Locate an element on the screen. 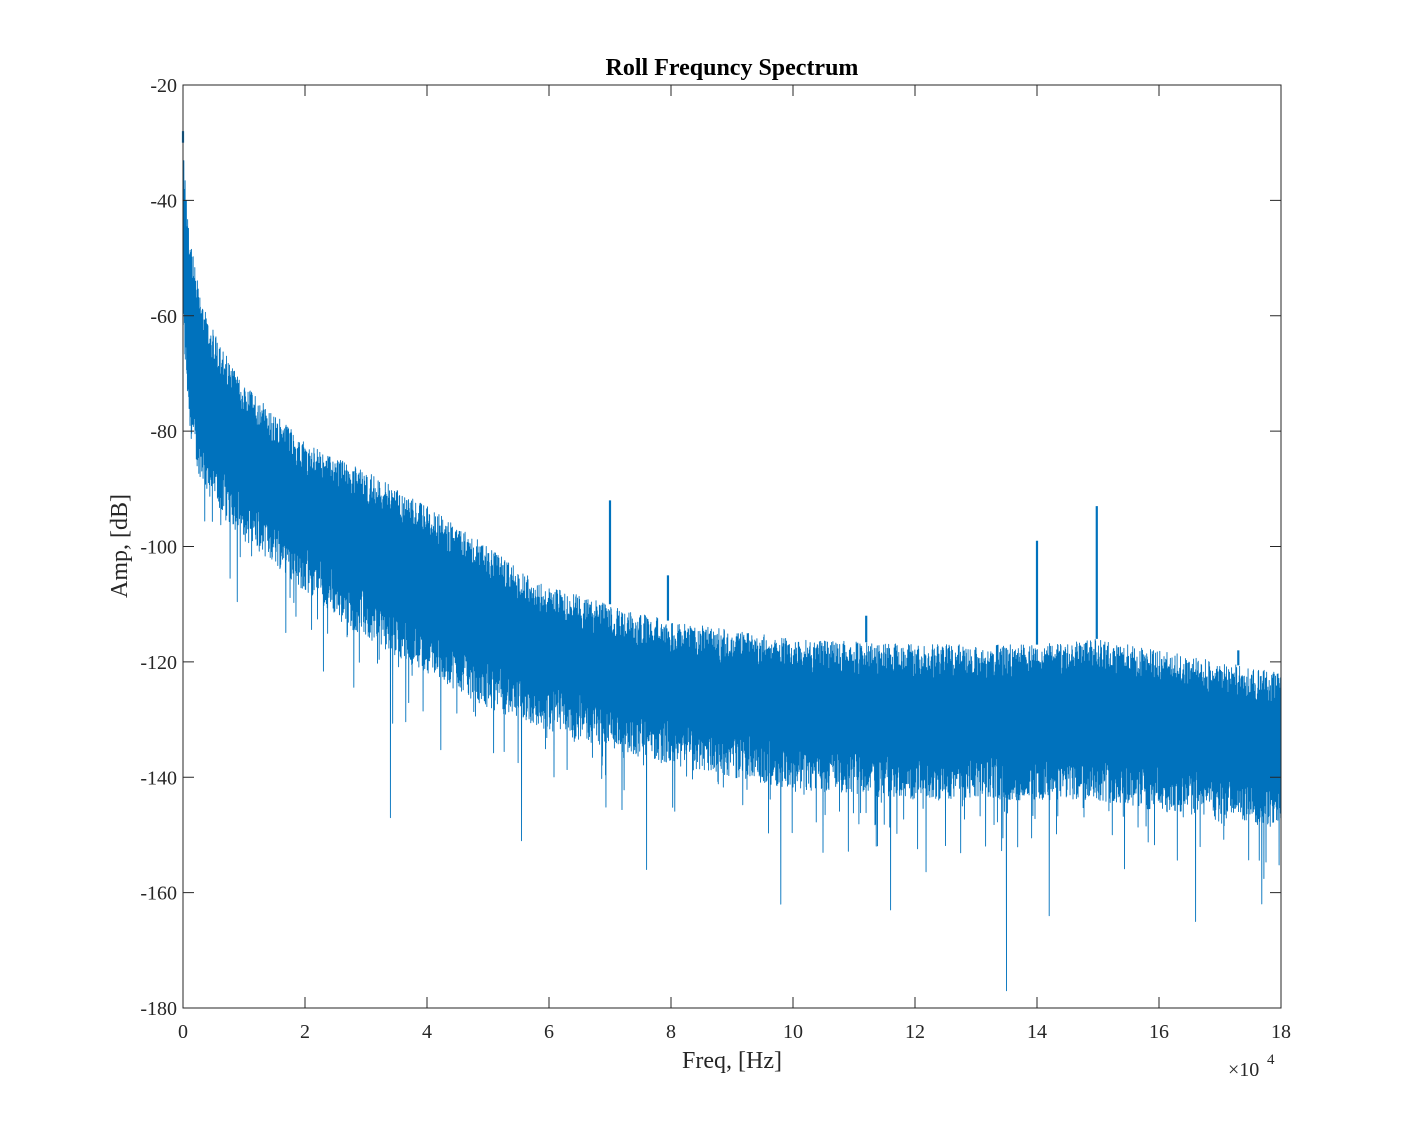 The width and height of the screenshot is (1416, 1134). x-tick-label: 14 is located at coordinates (1037, 1032).